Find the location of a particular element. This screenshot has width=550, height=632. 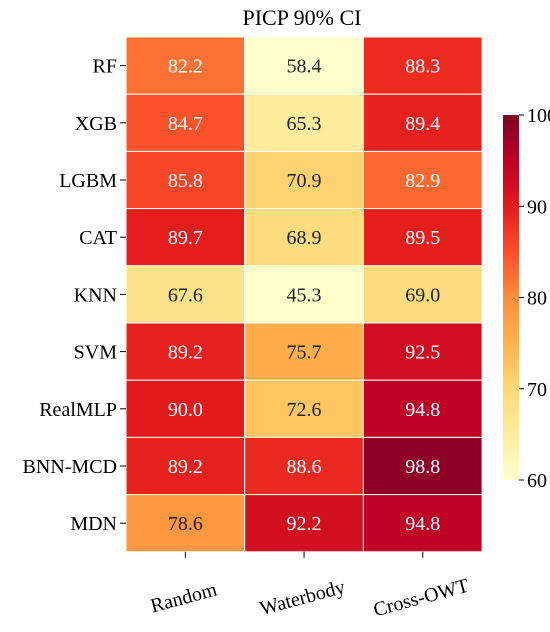

cell-value-label: 72.6 is located at coordinates (304, 410).